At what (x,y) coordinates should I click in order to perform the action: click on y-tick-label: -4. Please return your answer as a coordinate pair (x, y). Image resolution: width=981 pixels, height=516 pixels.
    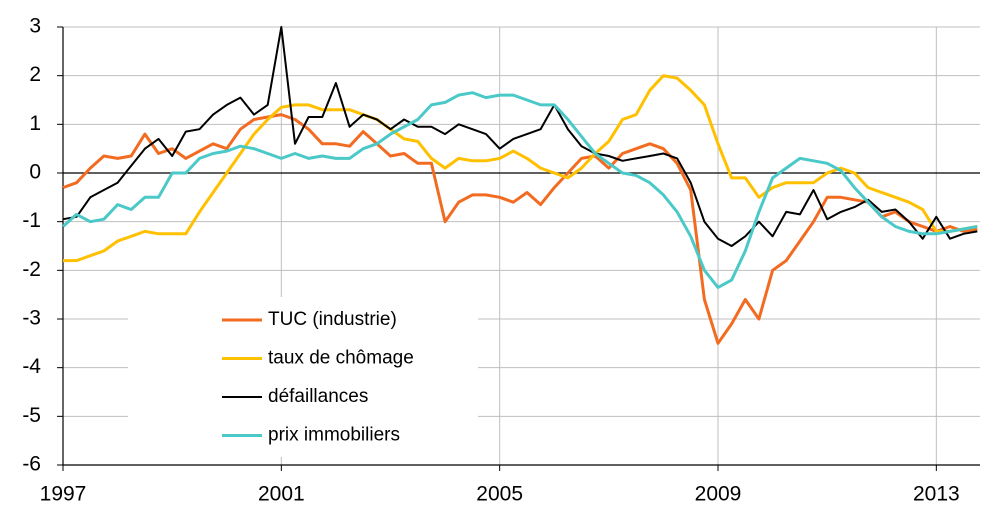
    Looking at the image, I should click on (31, 366).